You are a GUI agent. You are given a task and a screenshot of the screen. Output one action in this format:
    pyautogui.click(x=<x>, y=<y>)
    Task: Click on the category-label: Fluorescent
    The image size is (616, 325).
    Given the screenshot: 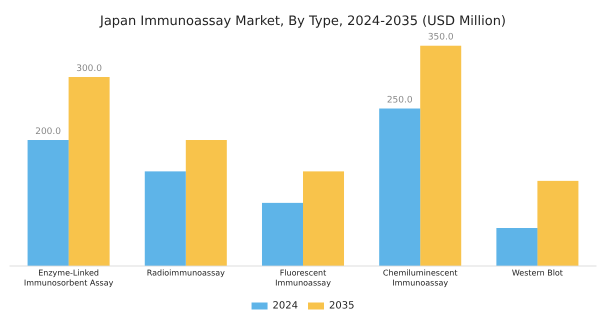 What is the action you would take?
    pyautogui.click(x=303, y=273)
    